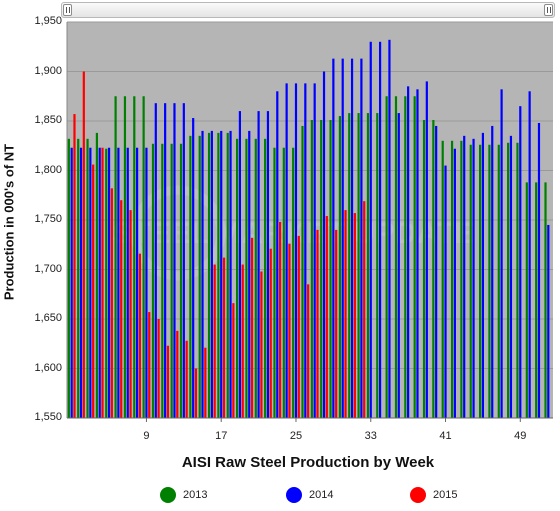 The height and width of the screenshot is (511, 560). Describe the element at coordinates (445, 494) in the screenshot. I see `legend-label-2015: 2015` at that location.